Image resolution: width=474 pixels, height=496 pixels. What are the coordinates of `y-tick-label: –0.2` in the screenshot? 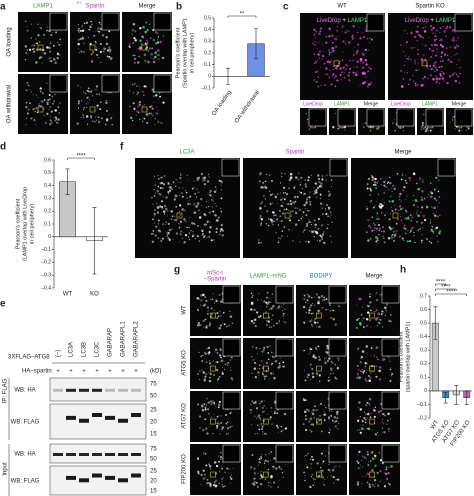 It's located at (46, 263).